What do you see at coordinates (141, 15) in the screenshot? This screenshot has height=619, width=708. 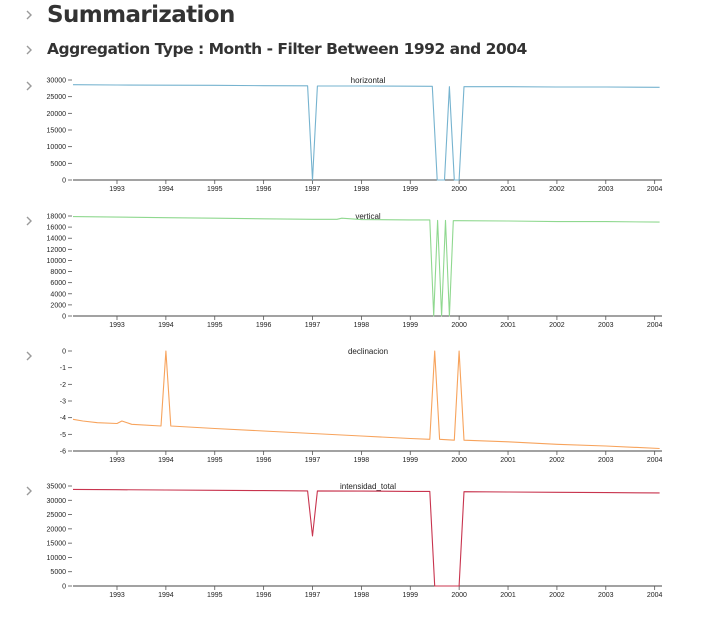 I see `page-title: Summarization` at bounding box center [141, 15].